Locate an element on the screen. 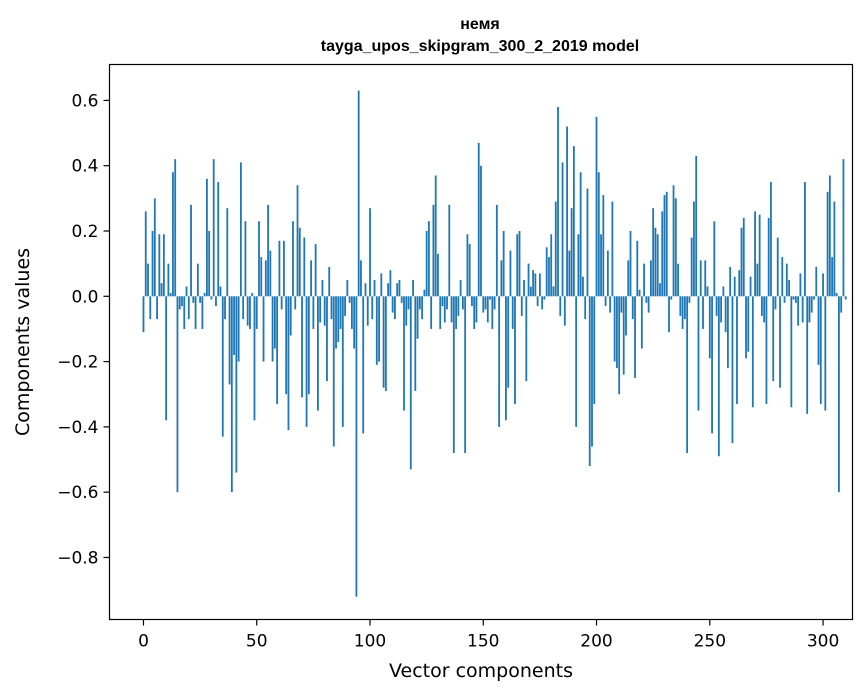 The width and height of the screenshot is (867, 696). chart-title-line-1: немя is located at coordinates (480, 24).